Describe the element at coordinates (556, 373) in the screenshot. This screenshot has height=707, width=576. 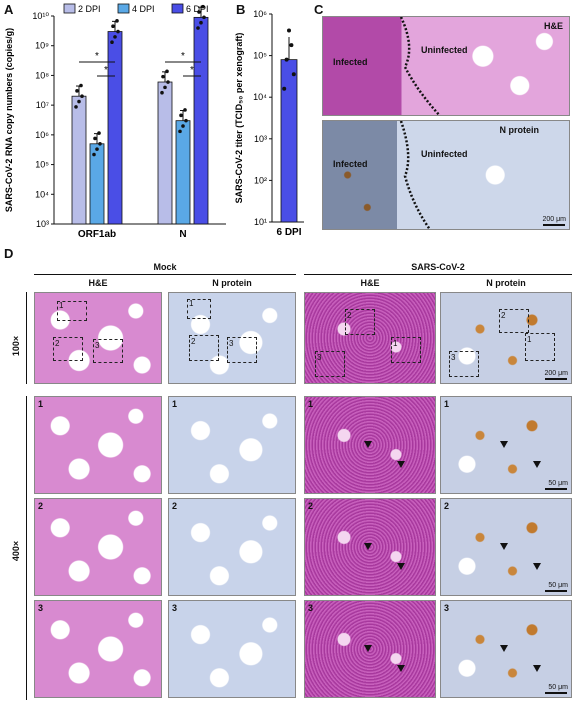
I see `d-100x-scale-label: 200 μm` at that location.